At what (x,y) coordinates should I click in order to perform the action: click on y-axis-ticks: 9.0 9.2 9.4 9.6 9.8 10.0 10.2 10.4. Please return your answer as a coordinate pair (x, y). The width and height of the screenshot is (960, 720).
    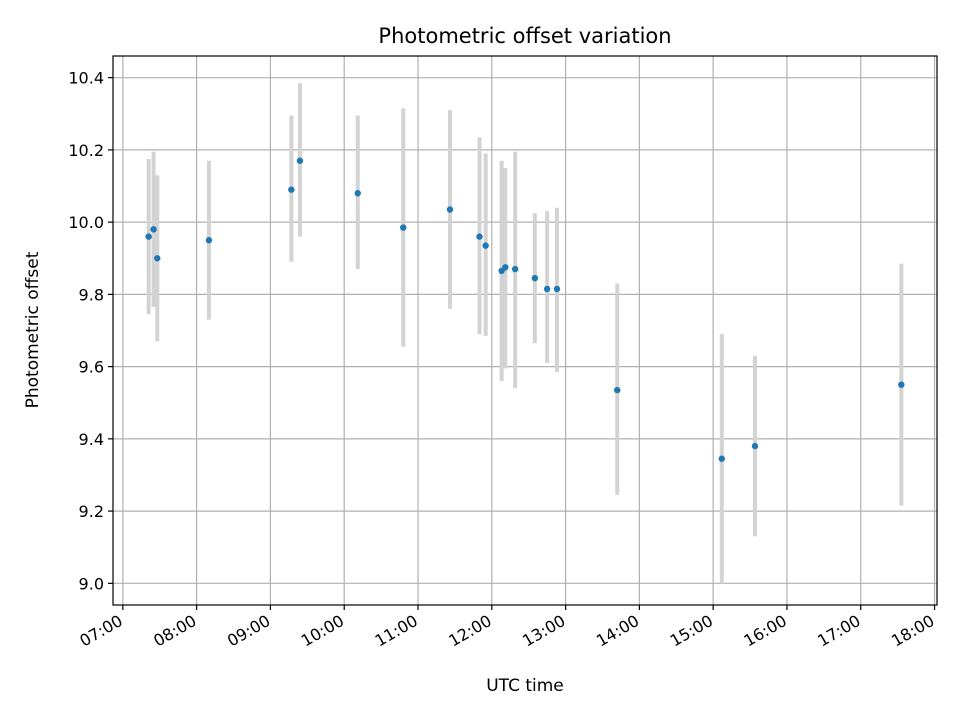
    Looking at the image, I should click on (90, 331).